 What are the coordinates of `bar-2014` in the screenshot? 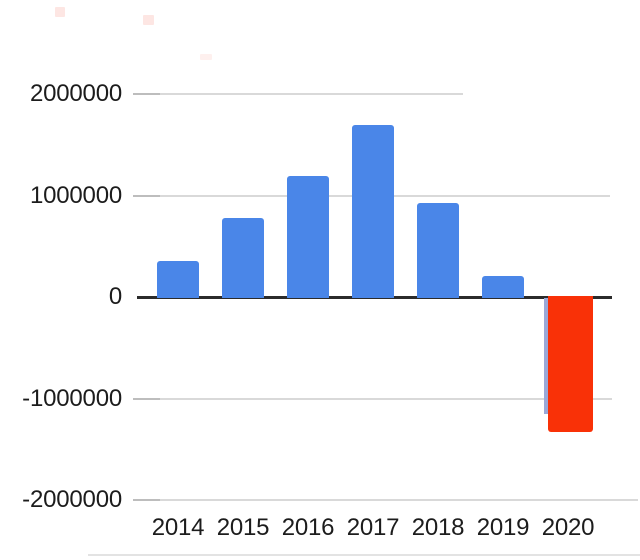 It's located at (178, 279).